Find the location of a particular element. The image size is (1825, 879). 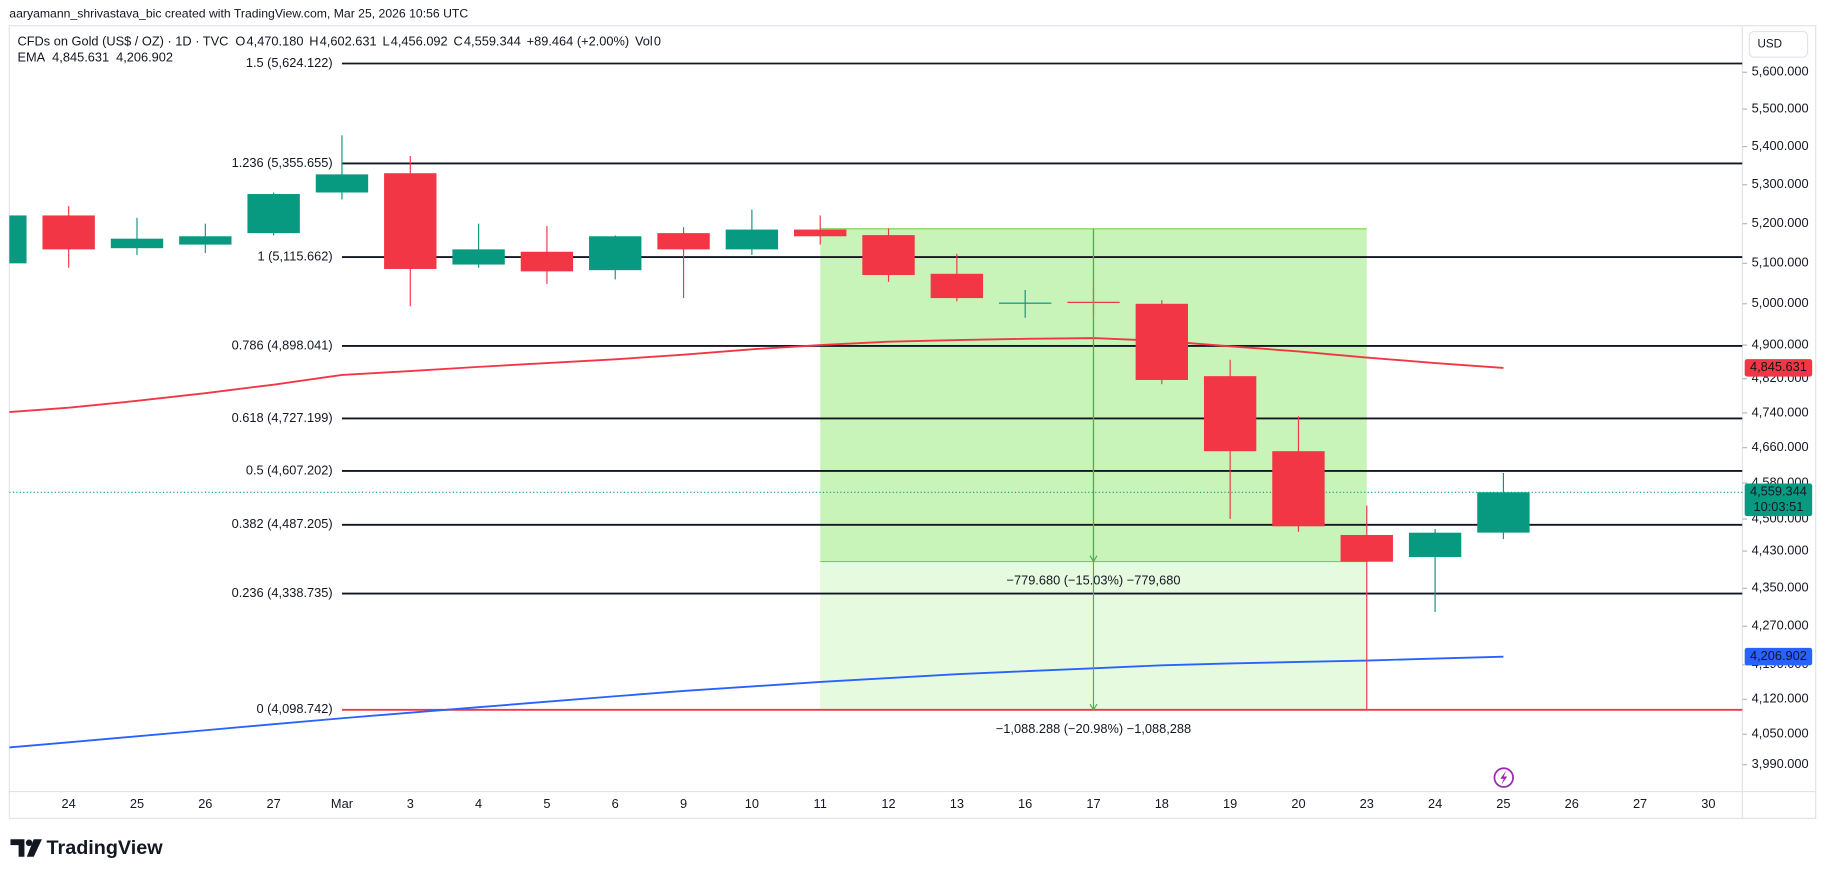

ohlc-key: L is located at coordinates (385, 40).